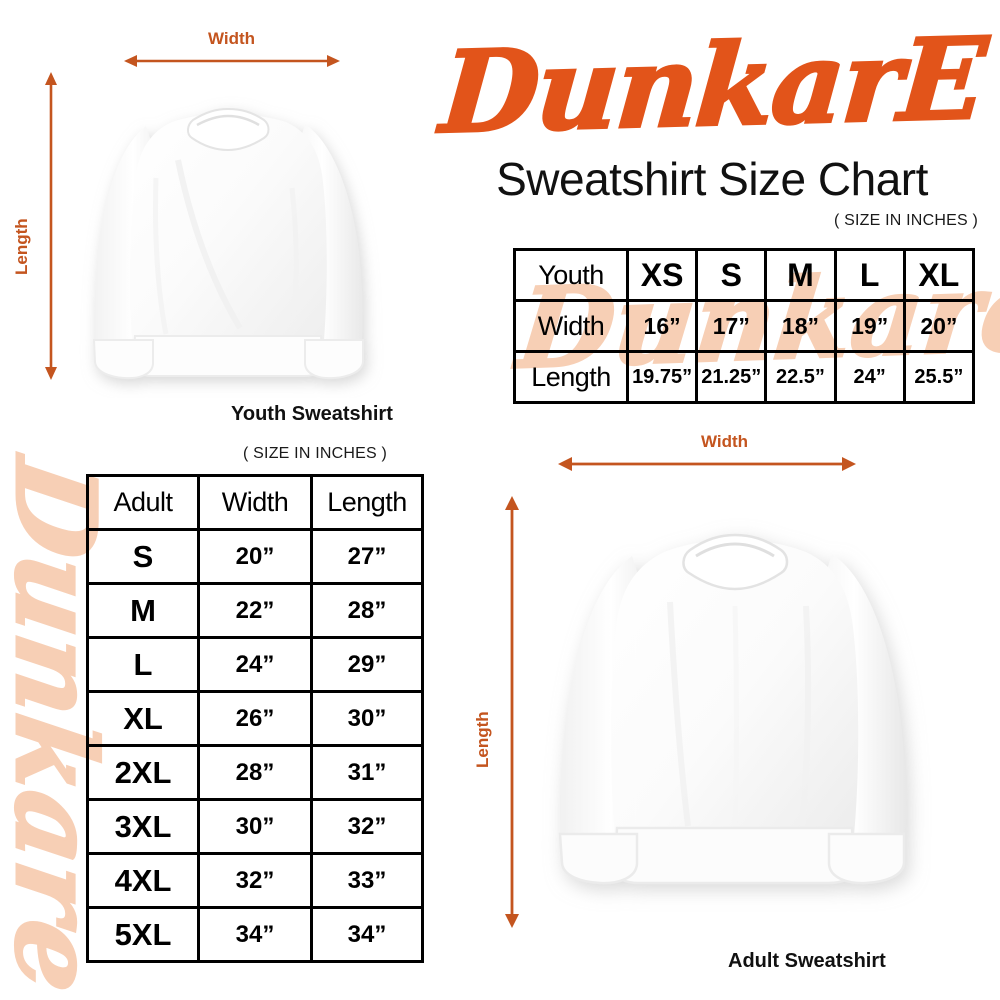 This screenshot has width=1000, height=1000. What do you see at coordinates (315, 453) in the screenshot?
I see `units-note-adult: ( SIZE IN INCHES )` at bounding box center [315, 453].